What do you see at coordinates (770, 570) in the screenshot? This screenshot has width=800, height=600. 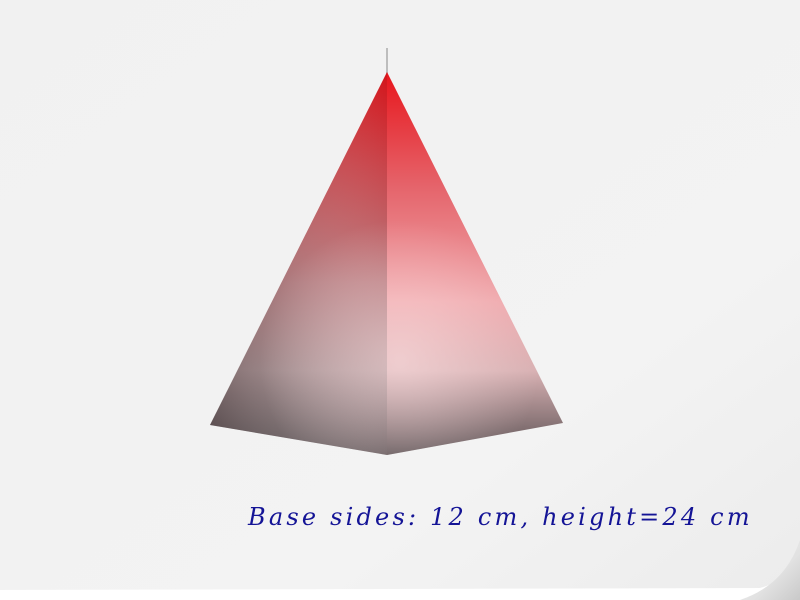 I see `paper-curl` at bounding box center [770, 570].